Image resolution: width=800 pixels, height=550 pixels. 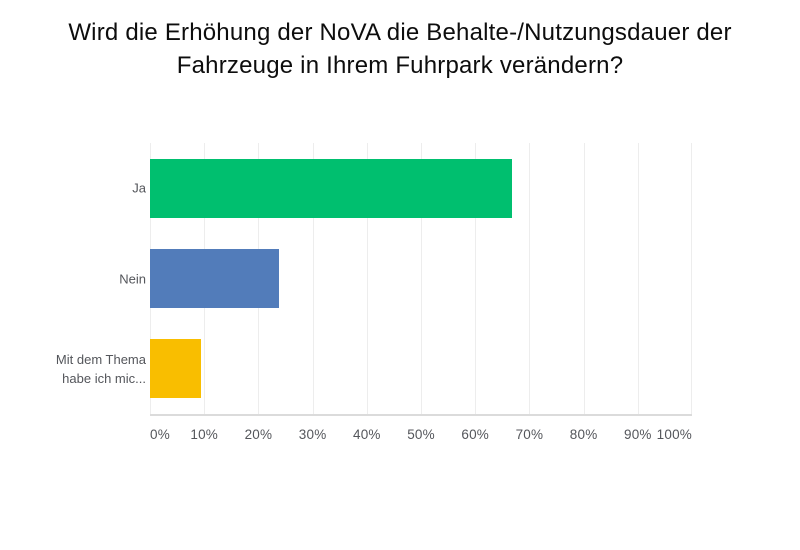 What do you see at coordinates (214, 278) in the screenshot?
I see `bar-nein` at bounding box center [214, 278].